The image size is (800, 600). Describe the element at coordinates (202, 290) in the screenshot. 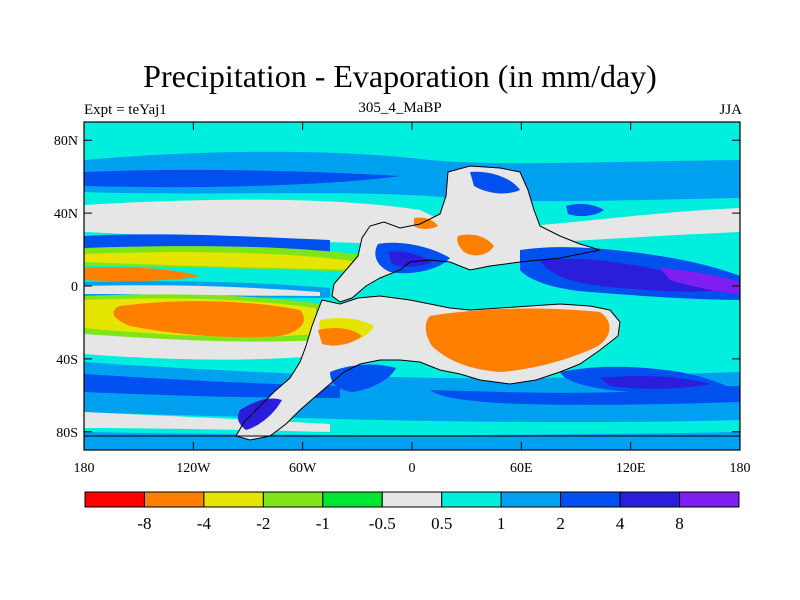

I see `band-eq-pacific-white` at that location.